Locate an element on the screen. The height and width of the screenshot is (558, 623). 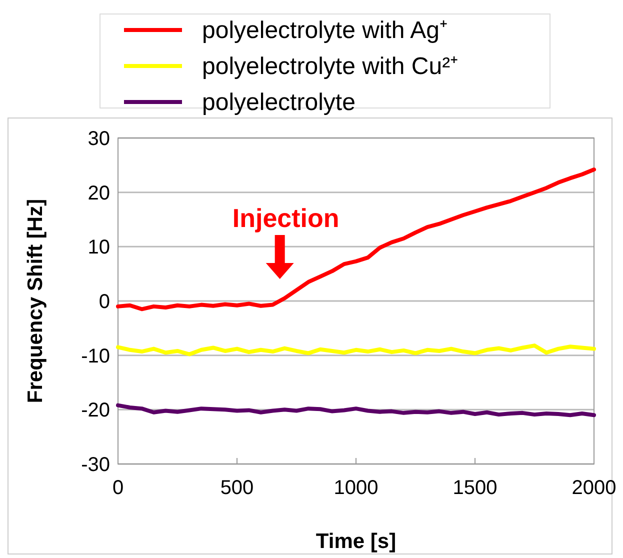
annotation: Injection is located at coordinates (286, 218).